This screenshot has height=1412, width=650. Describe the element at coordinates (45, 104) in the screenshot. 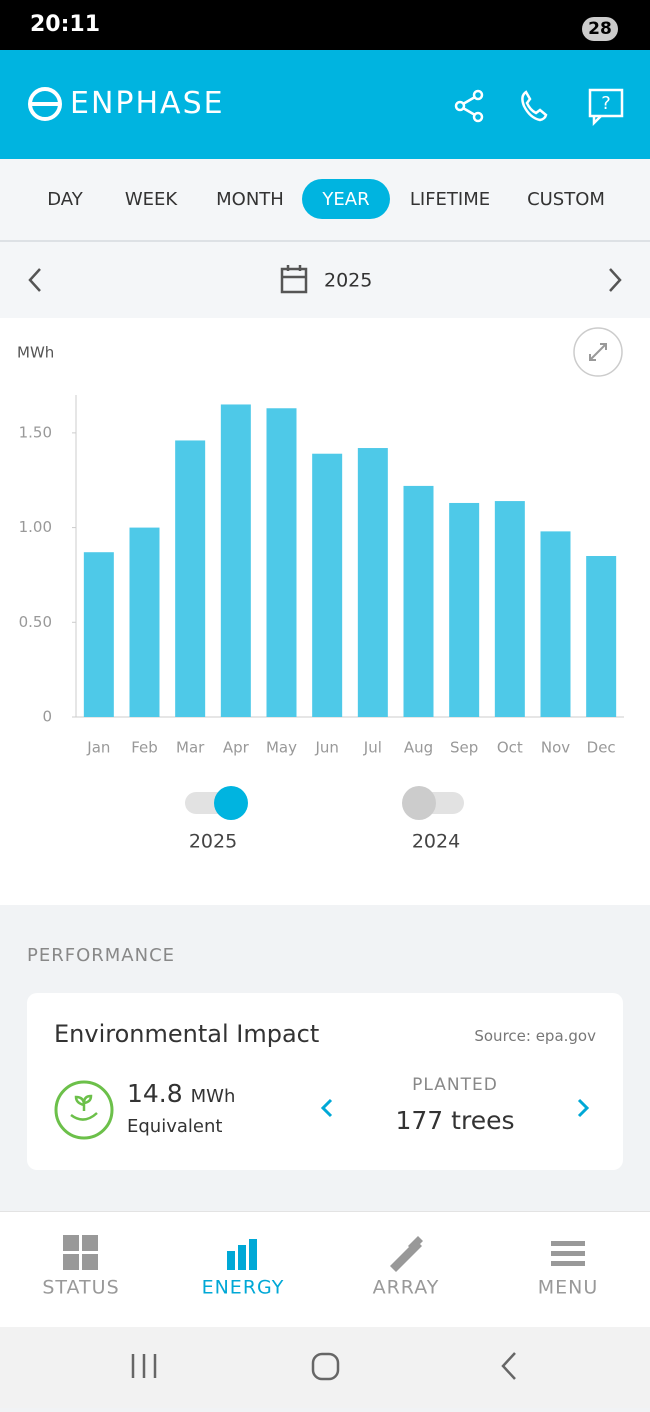

I see `logo` at that location.